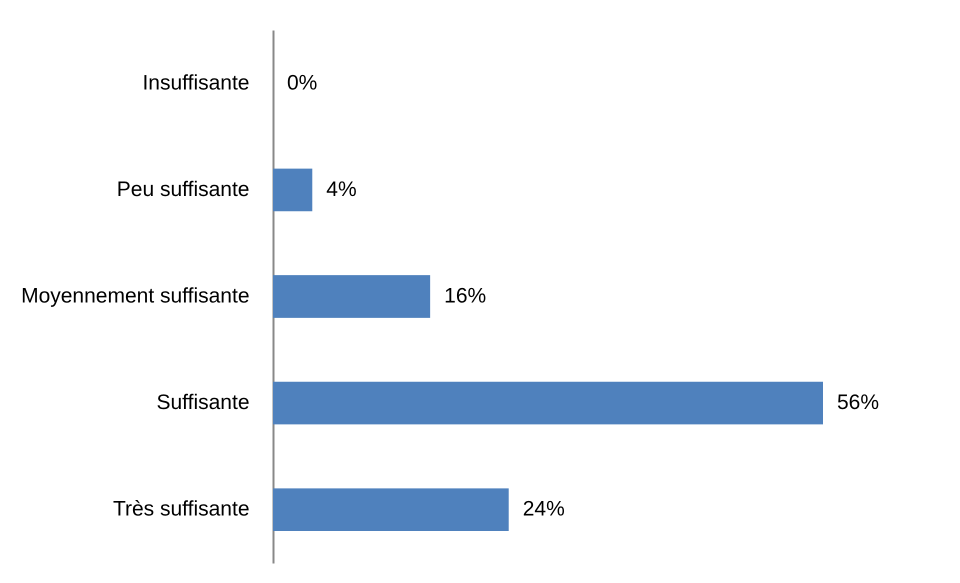 The height and width of the screenshot is (583, 960). Describe the element at coordinates (543, 509) in the screenshot. I see `data-label: 24%` at that location.